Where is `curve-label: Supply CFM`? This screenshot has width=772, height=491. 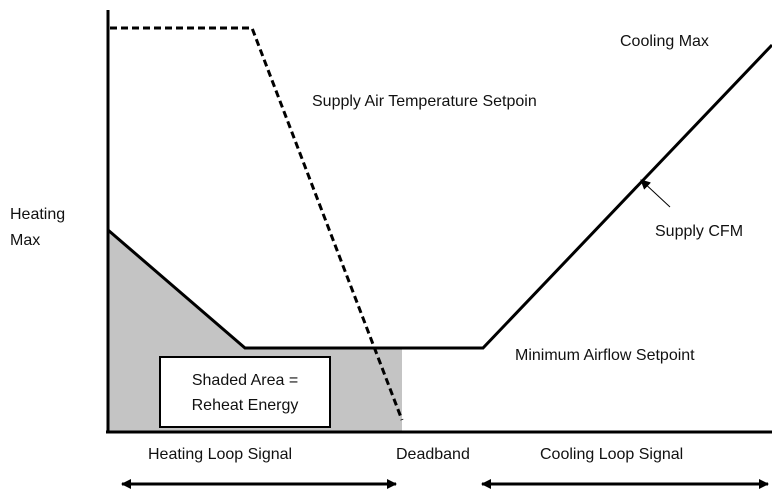 curve-label: Supply CFM is located at coordinates (699, 231).